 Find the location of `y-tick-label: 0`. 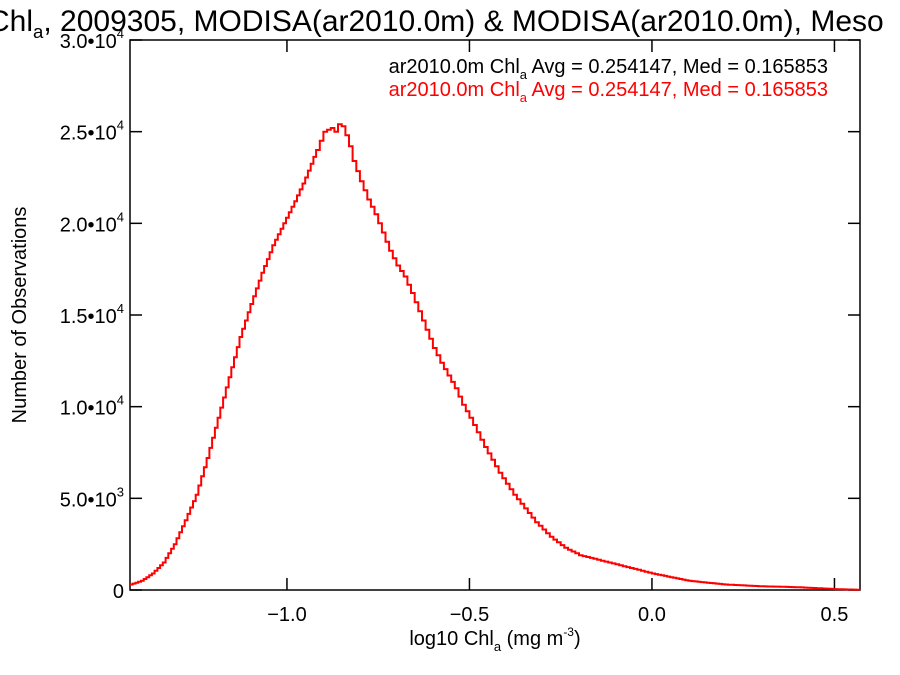

y-tick-label: 0 is located at coordinates (118, 592).